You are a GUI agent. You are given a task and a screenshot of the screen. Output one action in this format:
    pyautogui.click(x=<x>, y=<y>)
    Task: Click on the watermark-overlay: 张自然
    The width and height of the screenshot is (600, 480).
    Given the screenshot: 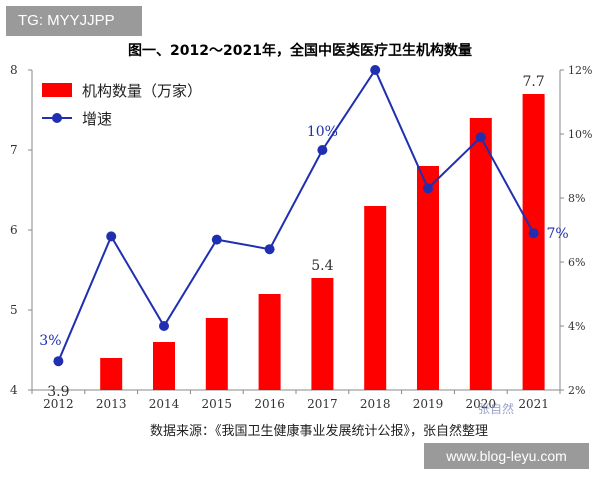 What is the action you would take?
    pyautogui.click(x=496, y=409)
    